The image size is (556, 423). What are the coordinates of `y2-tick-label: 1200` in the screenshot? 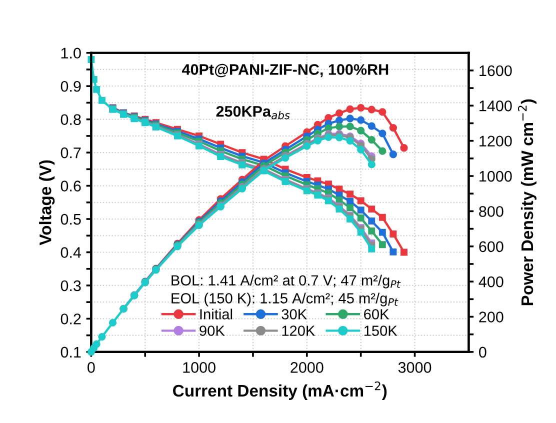 It's located at (496, 141).